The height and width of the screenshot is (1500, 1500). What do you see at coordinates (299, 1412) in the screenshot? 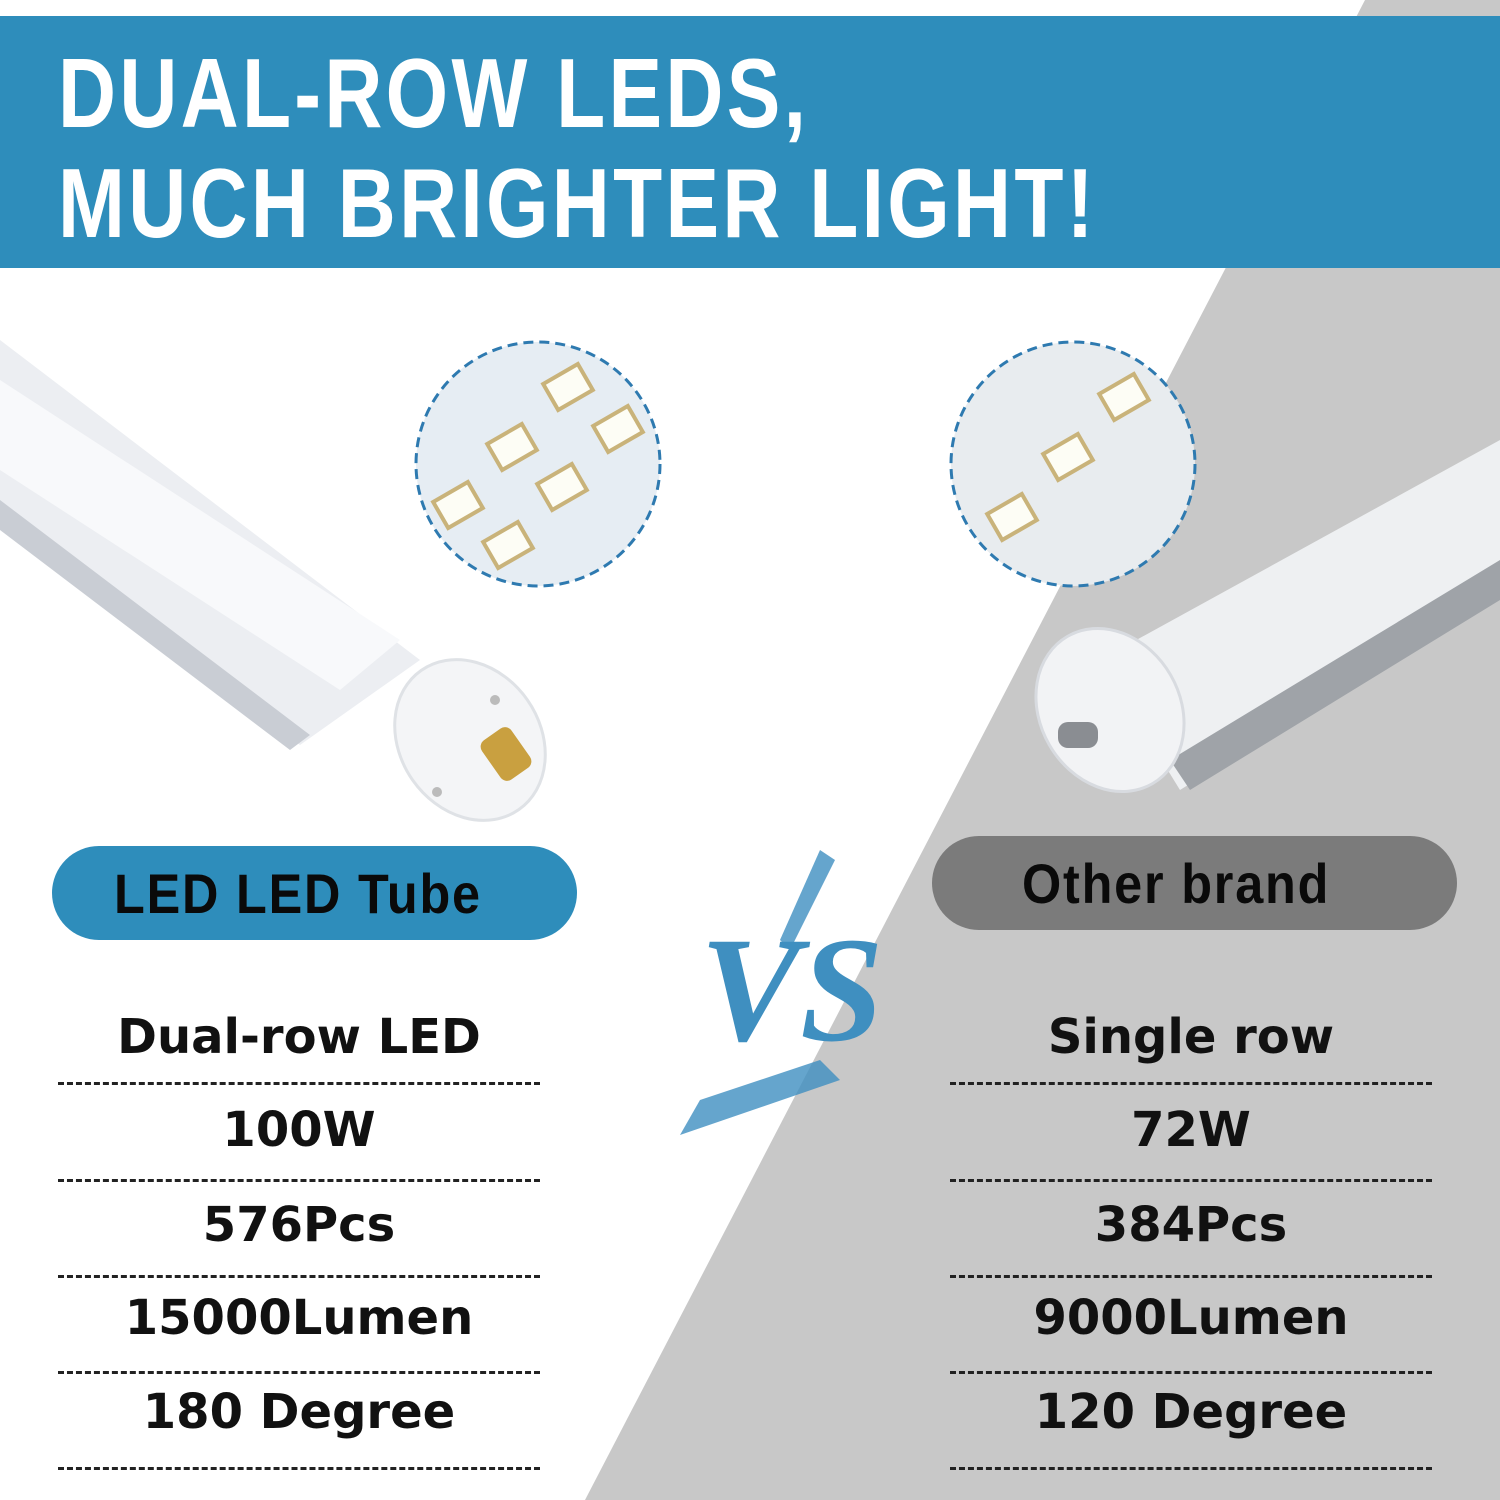
I see `spec-beam-angle: 180 Degree` at bounding box center [299, 1412].